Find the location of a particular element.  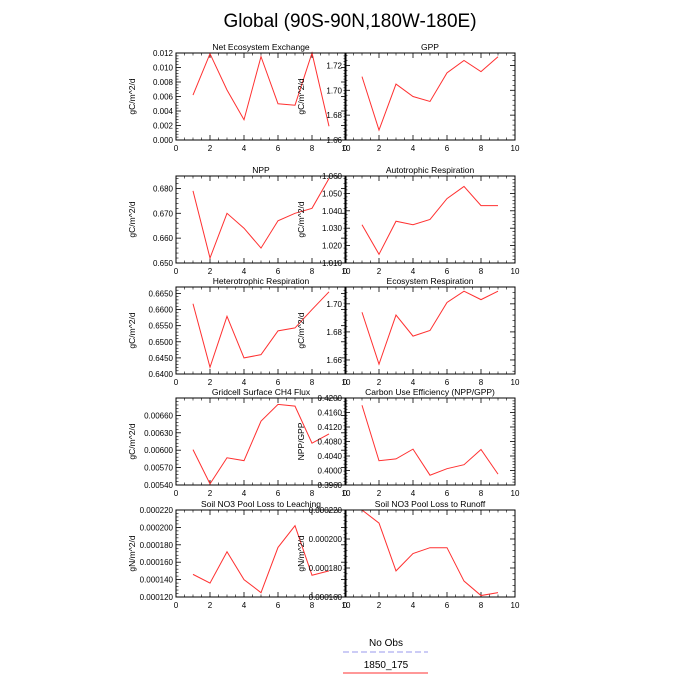

y-tick-label: 0.012 is located at coordinates (163, 53).